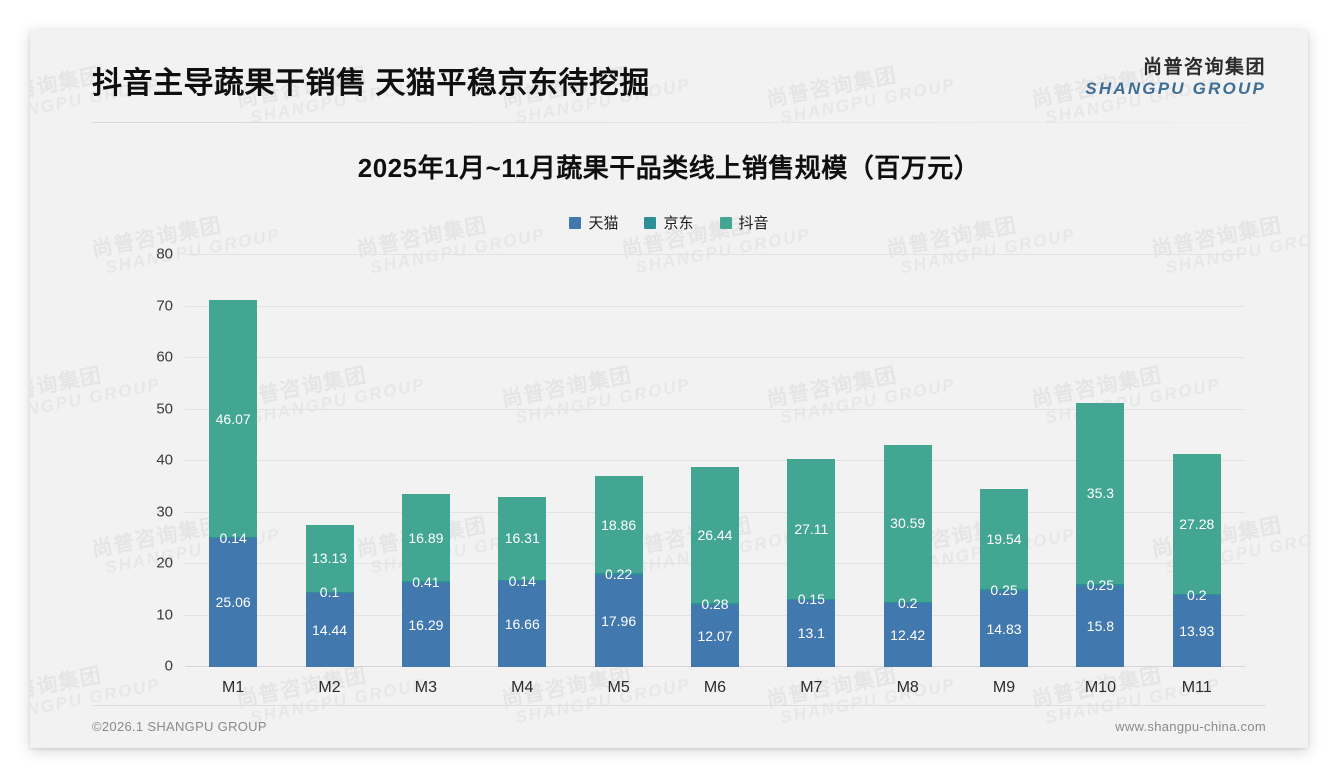 This screenshot has height=780, width=1340. I want to click on bar-group: 14.83 0.25 19.54 M9, so click(1004, 475).